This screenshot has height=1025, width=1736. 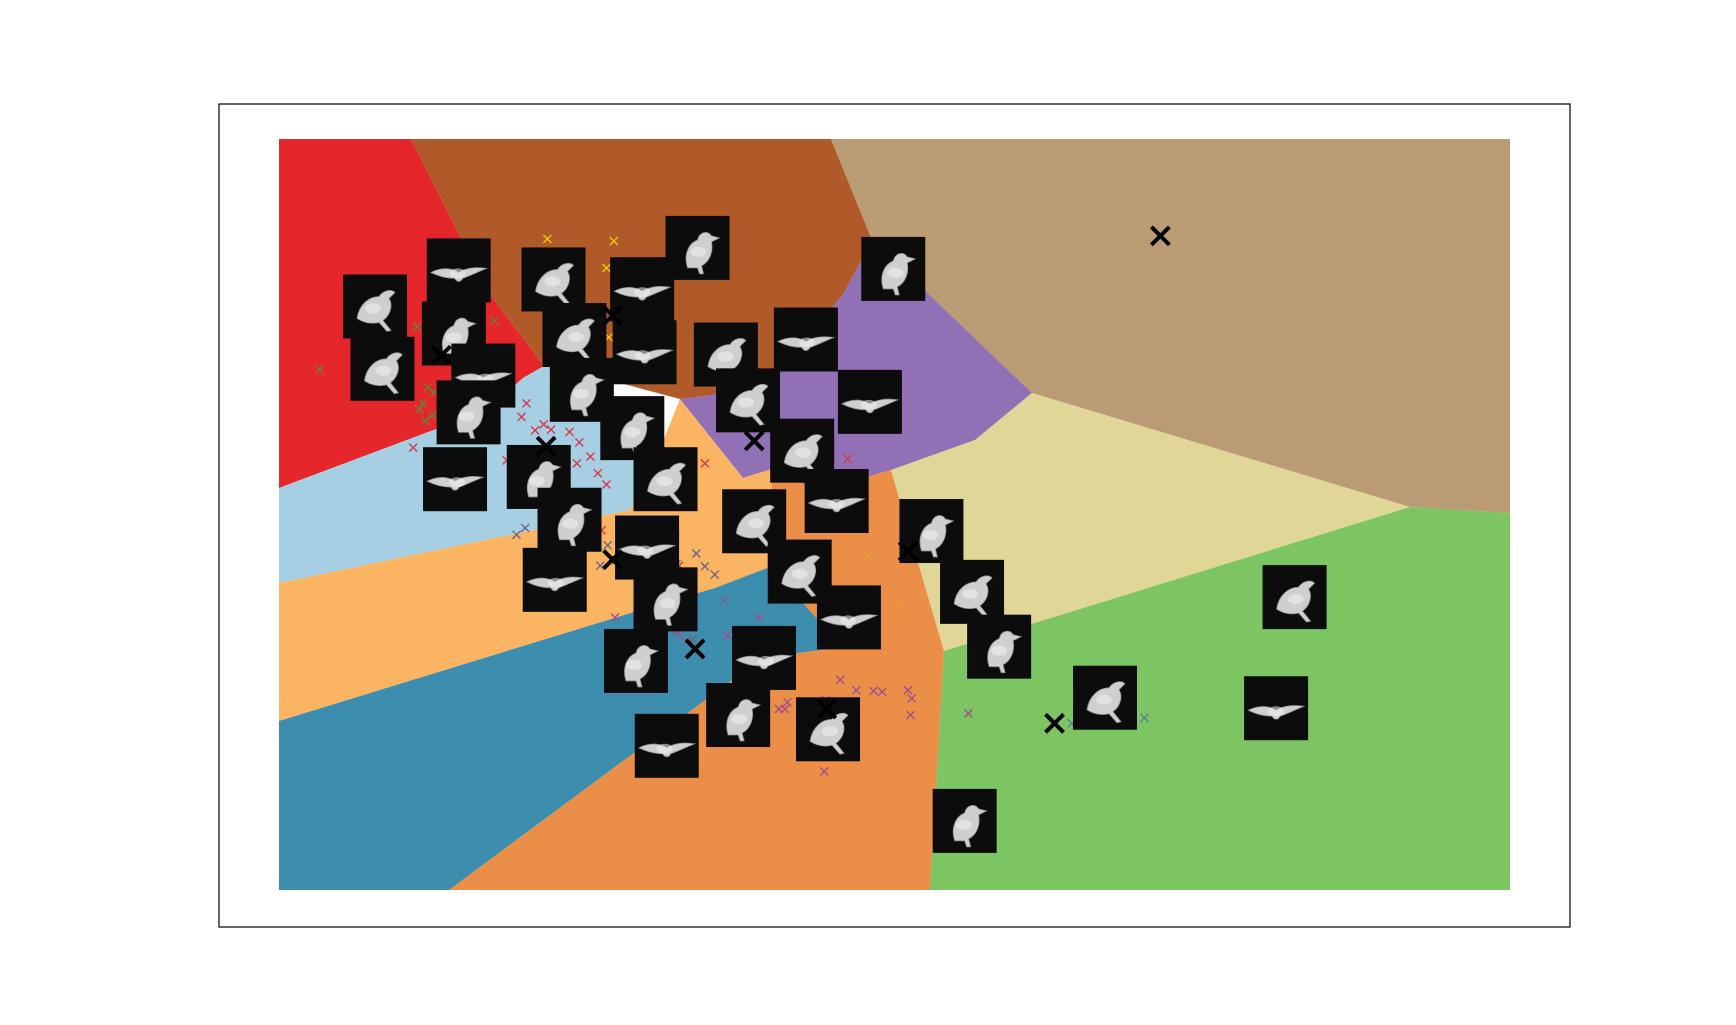 What do you see at coordinates (1220, 698) in the screenshot?
I see `region-green` at bounding box center [1220, 698].